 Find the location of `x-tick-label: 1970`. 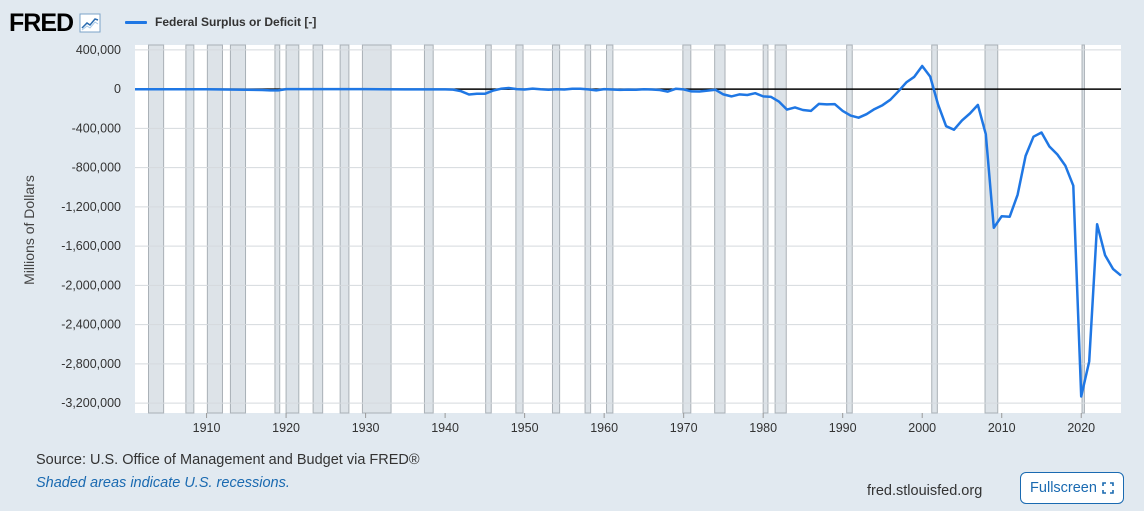

x-tick-label: 1970 is located at coordinates (684, 428).